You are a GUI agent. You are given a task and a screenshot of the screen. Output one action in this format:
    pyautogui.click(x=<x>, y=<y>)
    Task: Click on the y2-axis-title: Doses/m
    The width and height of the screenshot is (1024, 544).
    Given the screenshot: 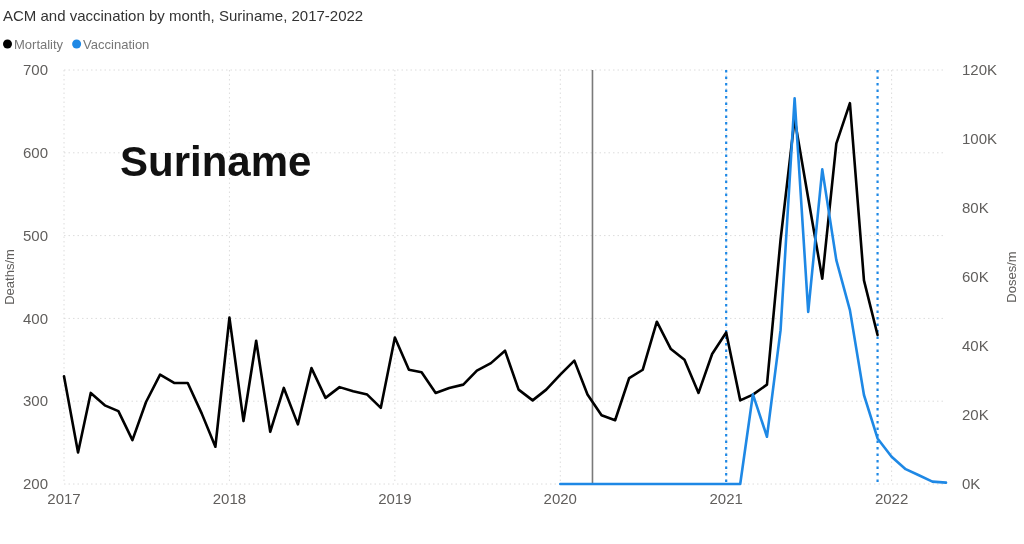 What is the action you would take?
    pyautogui.click(x=1011, y=277)
    